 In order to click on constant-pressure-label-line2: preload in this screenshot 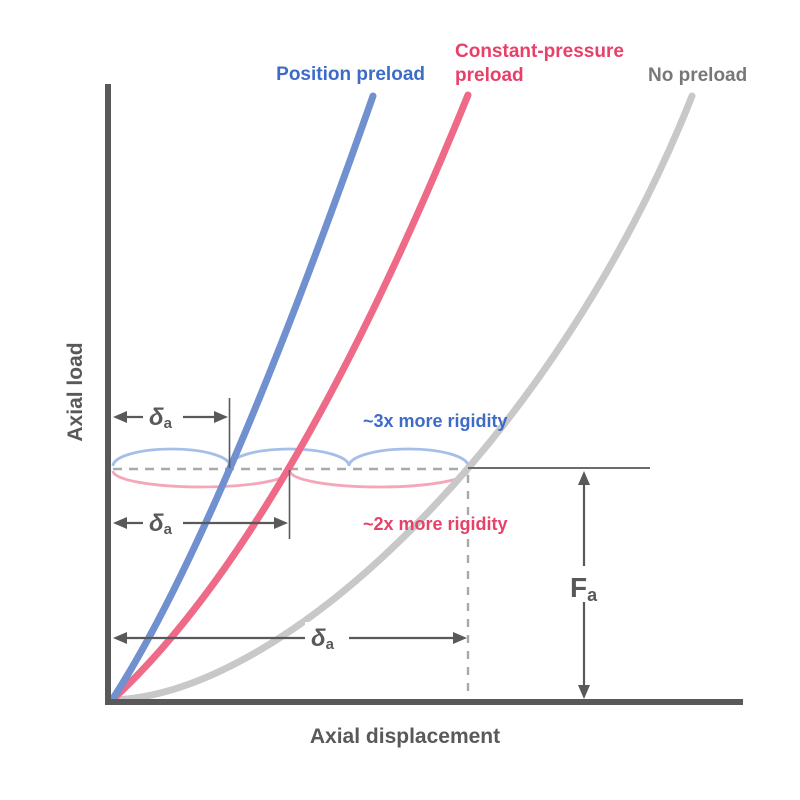, I will do `click(489, 75)`.